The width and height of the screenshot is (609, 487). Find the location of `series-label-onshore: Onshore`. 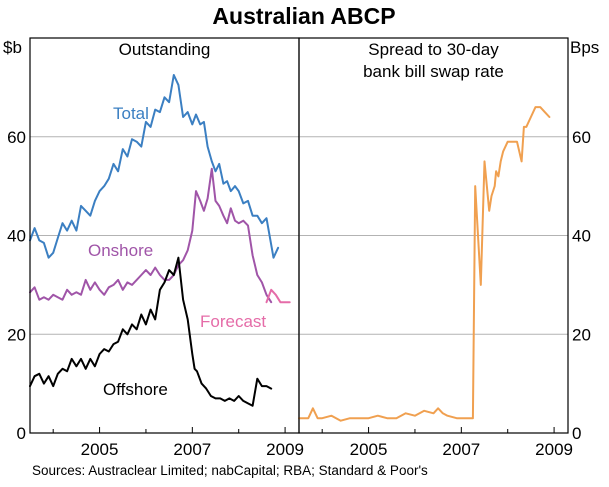

series-label-onshore: Onshore is located at coordinates (120, 250).